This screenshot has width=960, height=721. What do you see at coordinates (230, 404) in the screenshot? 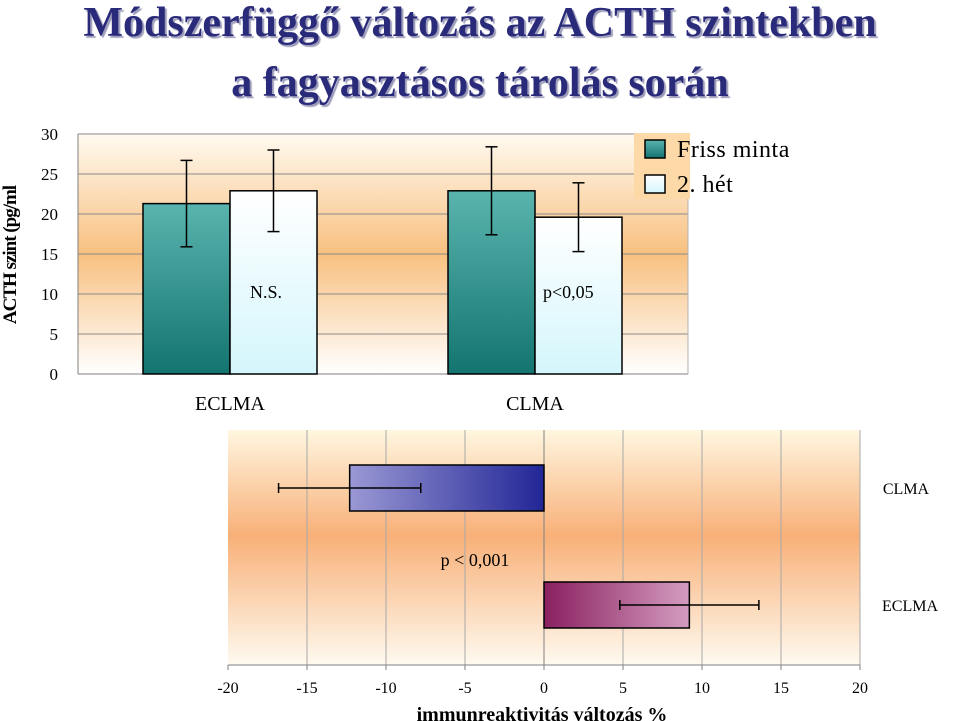
I see `x-category-label: ECLMA` at bounding box center [230, 404].